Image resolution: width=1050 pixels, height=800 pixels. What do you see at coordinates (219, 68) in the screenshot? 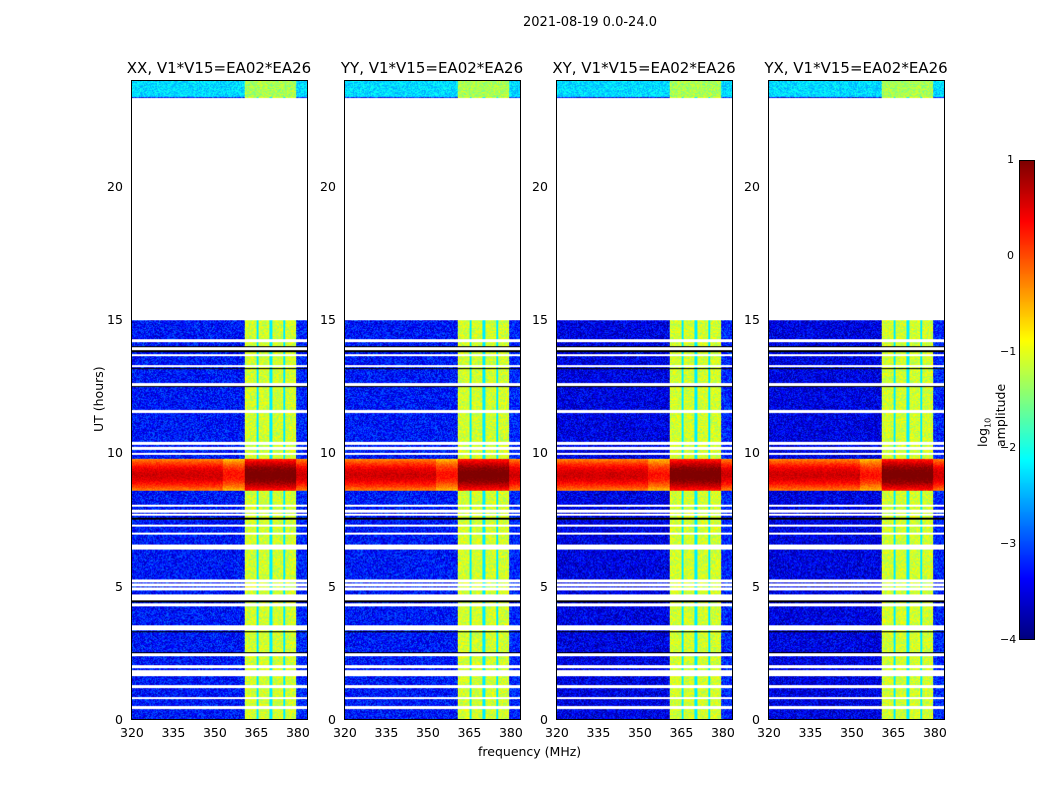
I see `panel-title: XX, V1*V15=EA02*EA26` at bounding box center [219, 68].